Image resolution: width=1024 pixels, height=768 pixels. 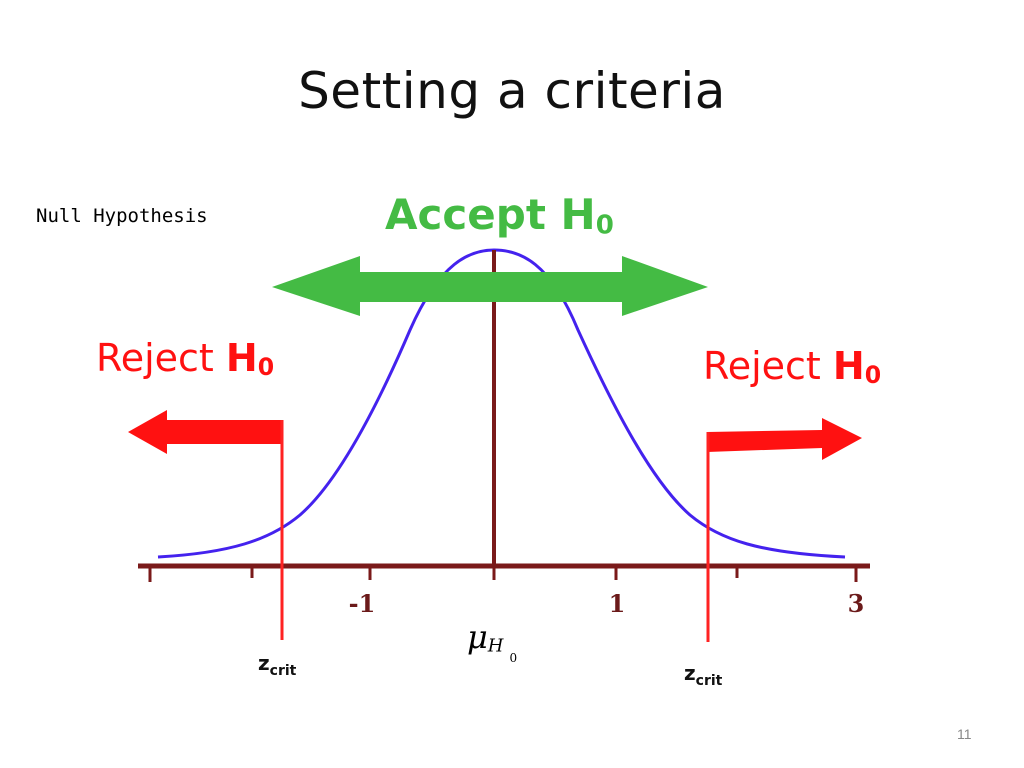 What do you see at coordinates (604, 225) in the screenshot?
I see `accept-subscript: 0` at bounding box center [604, 225].